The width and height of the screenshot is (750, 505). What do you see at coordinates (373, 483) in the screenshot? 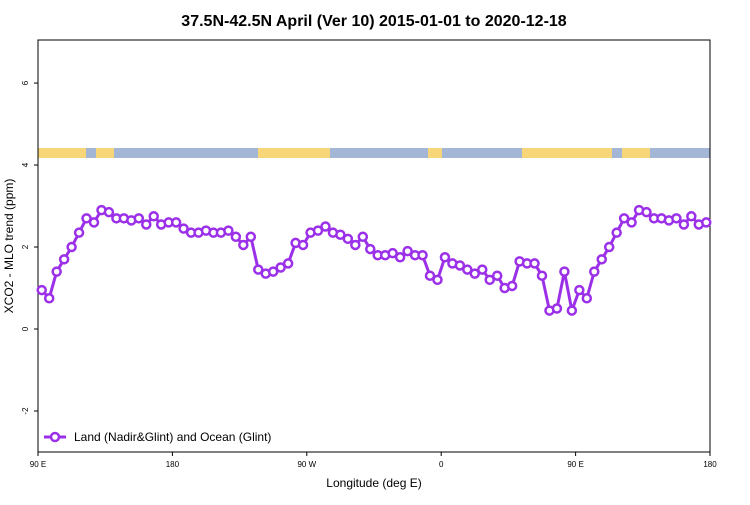
I see `x-axis-label: Longitude (deg E)` at bounding box center [373, 483].